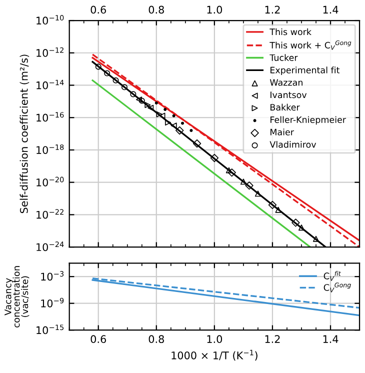 This screenshot has height=373, width=365. I want to click on legend-label: C$_{V}$$^{fit}$, so click(333, 275).